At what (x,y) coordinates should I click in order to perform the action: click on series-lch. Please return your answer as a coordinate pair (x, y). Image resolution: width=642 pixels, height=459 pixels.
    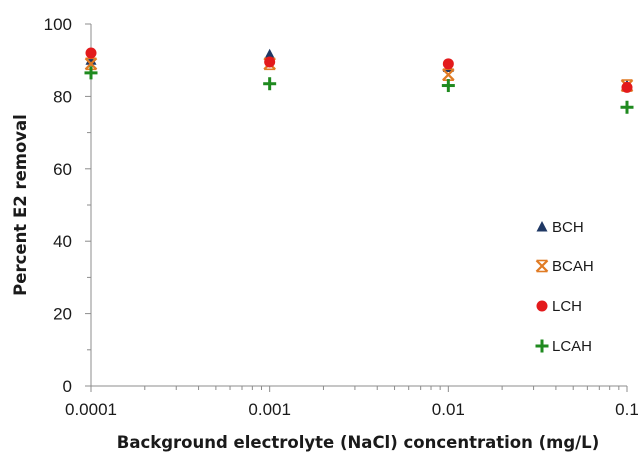
    Looking at the image, I should click on (359, 70).